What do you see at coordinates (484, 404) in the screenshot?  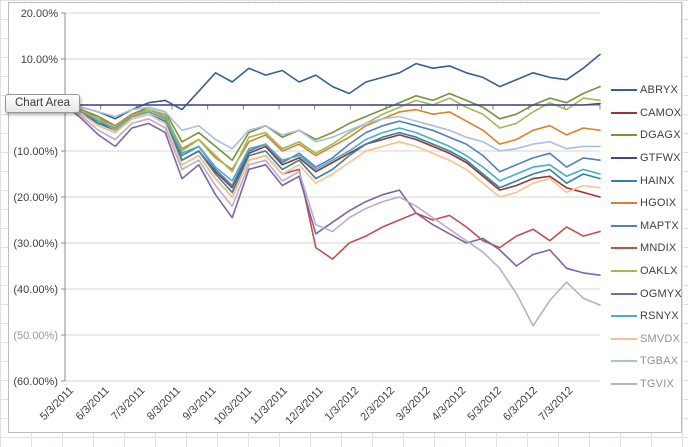 I see `x-axis-label: 5/3/2012` at bounding box center [484, 404].